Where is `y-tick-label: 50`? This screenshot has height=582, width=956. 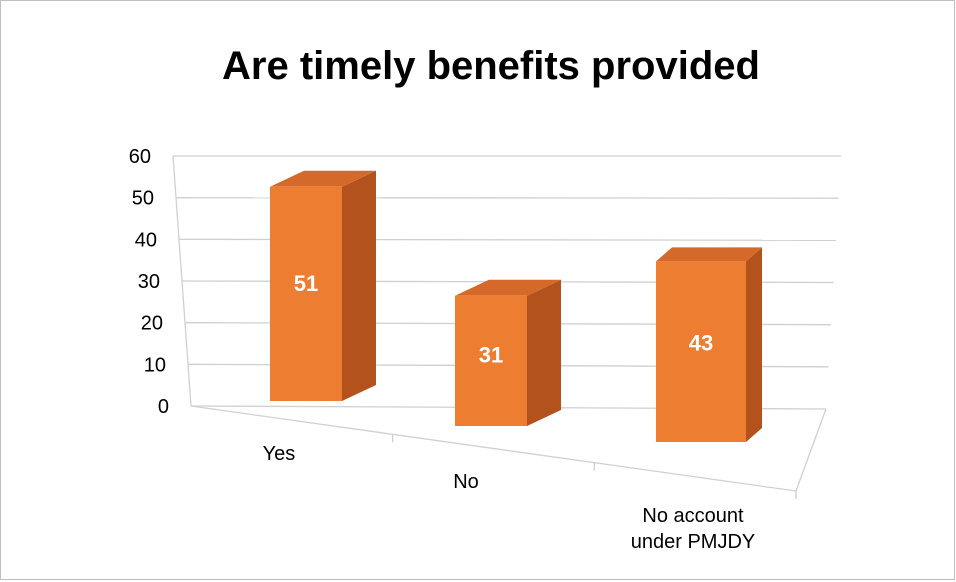 y-tick-label: 50 is located at coordinates (143, 199).